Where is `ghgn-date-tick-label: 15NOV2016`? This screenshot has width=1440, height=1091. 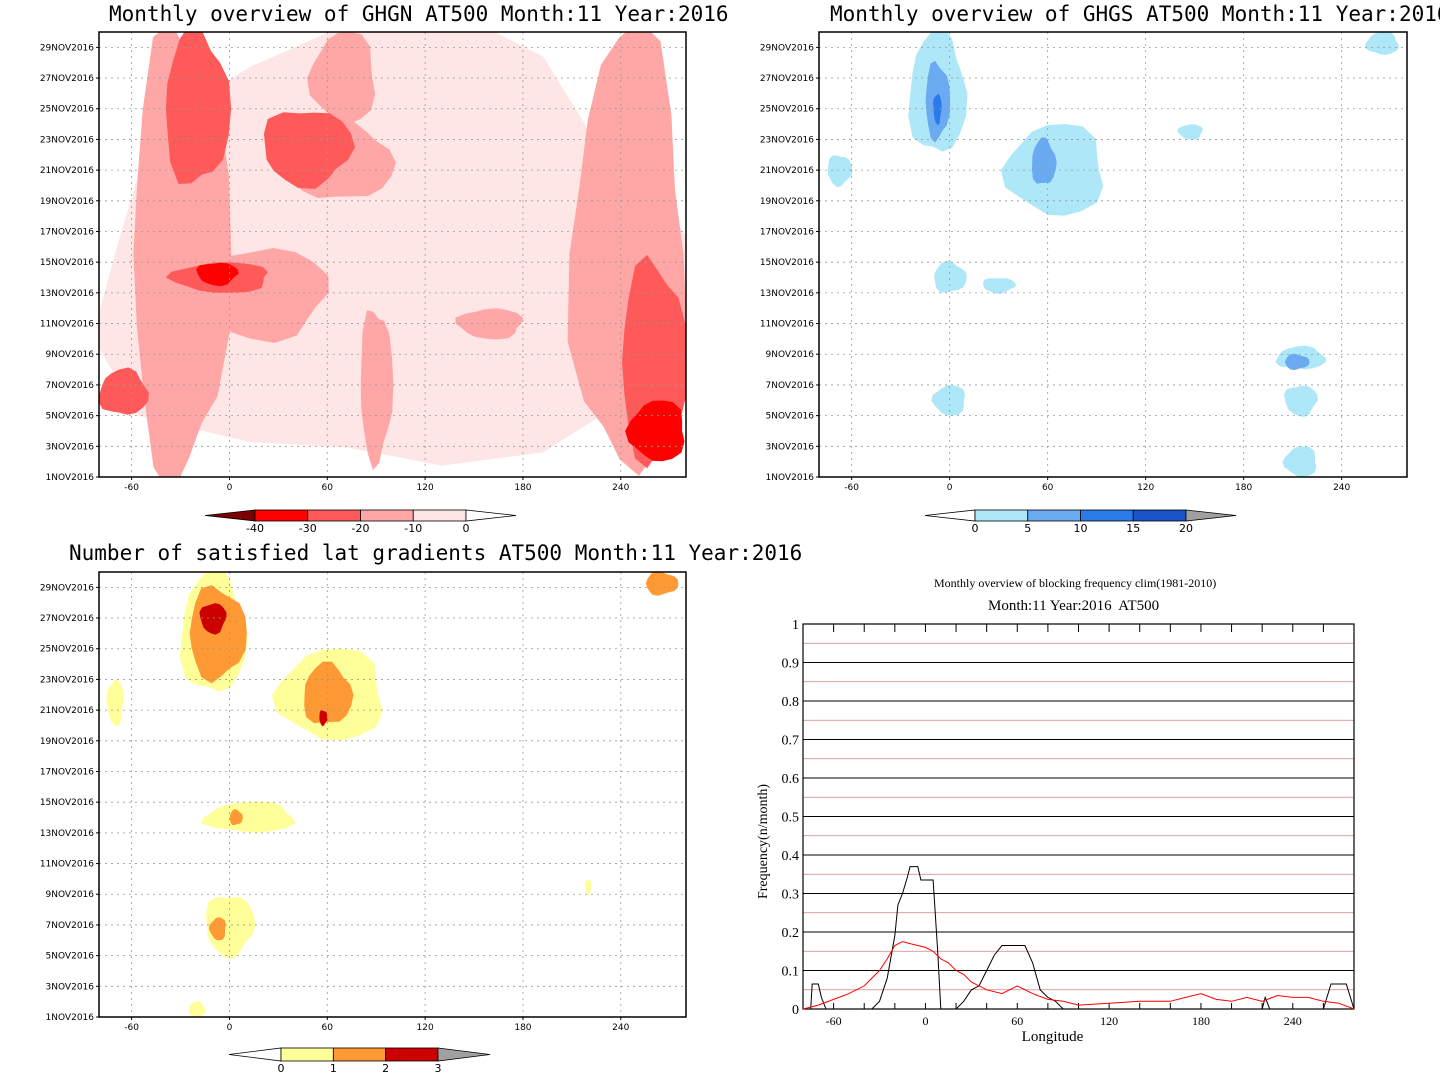
ghgn-date-tick-label: 15NOV2016 is located at coordinates (67, 263).